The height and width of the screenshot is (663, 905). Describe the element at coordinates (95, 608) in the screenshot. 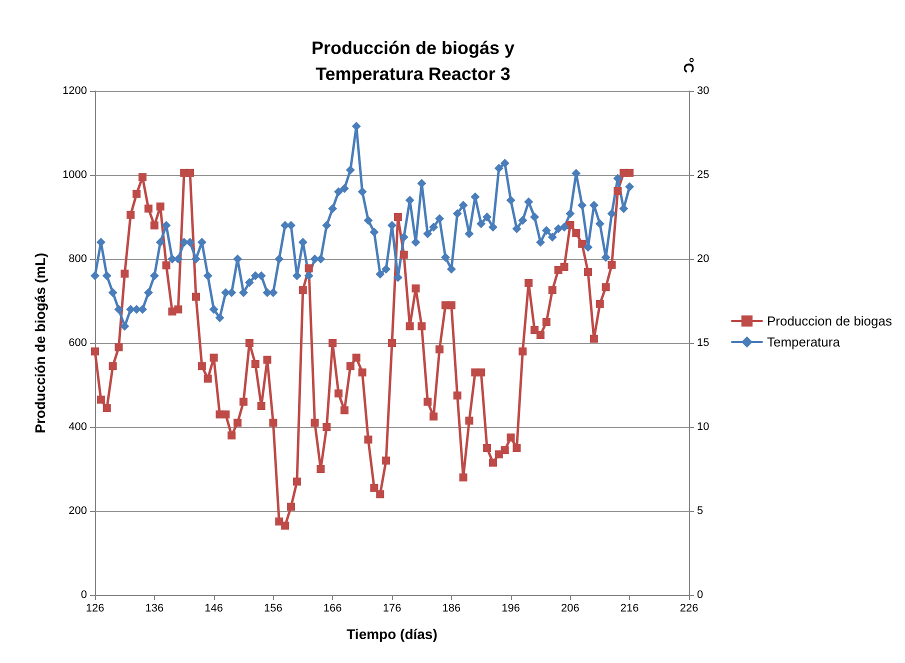

I see `x-tick-label: 126` at that location.